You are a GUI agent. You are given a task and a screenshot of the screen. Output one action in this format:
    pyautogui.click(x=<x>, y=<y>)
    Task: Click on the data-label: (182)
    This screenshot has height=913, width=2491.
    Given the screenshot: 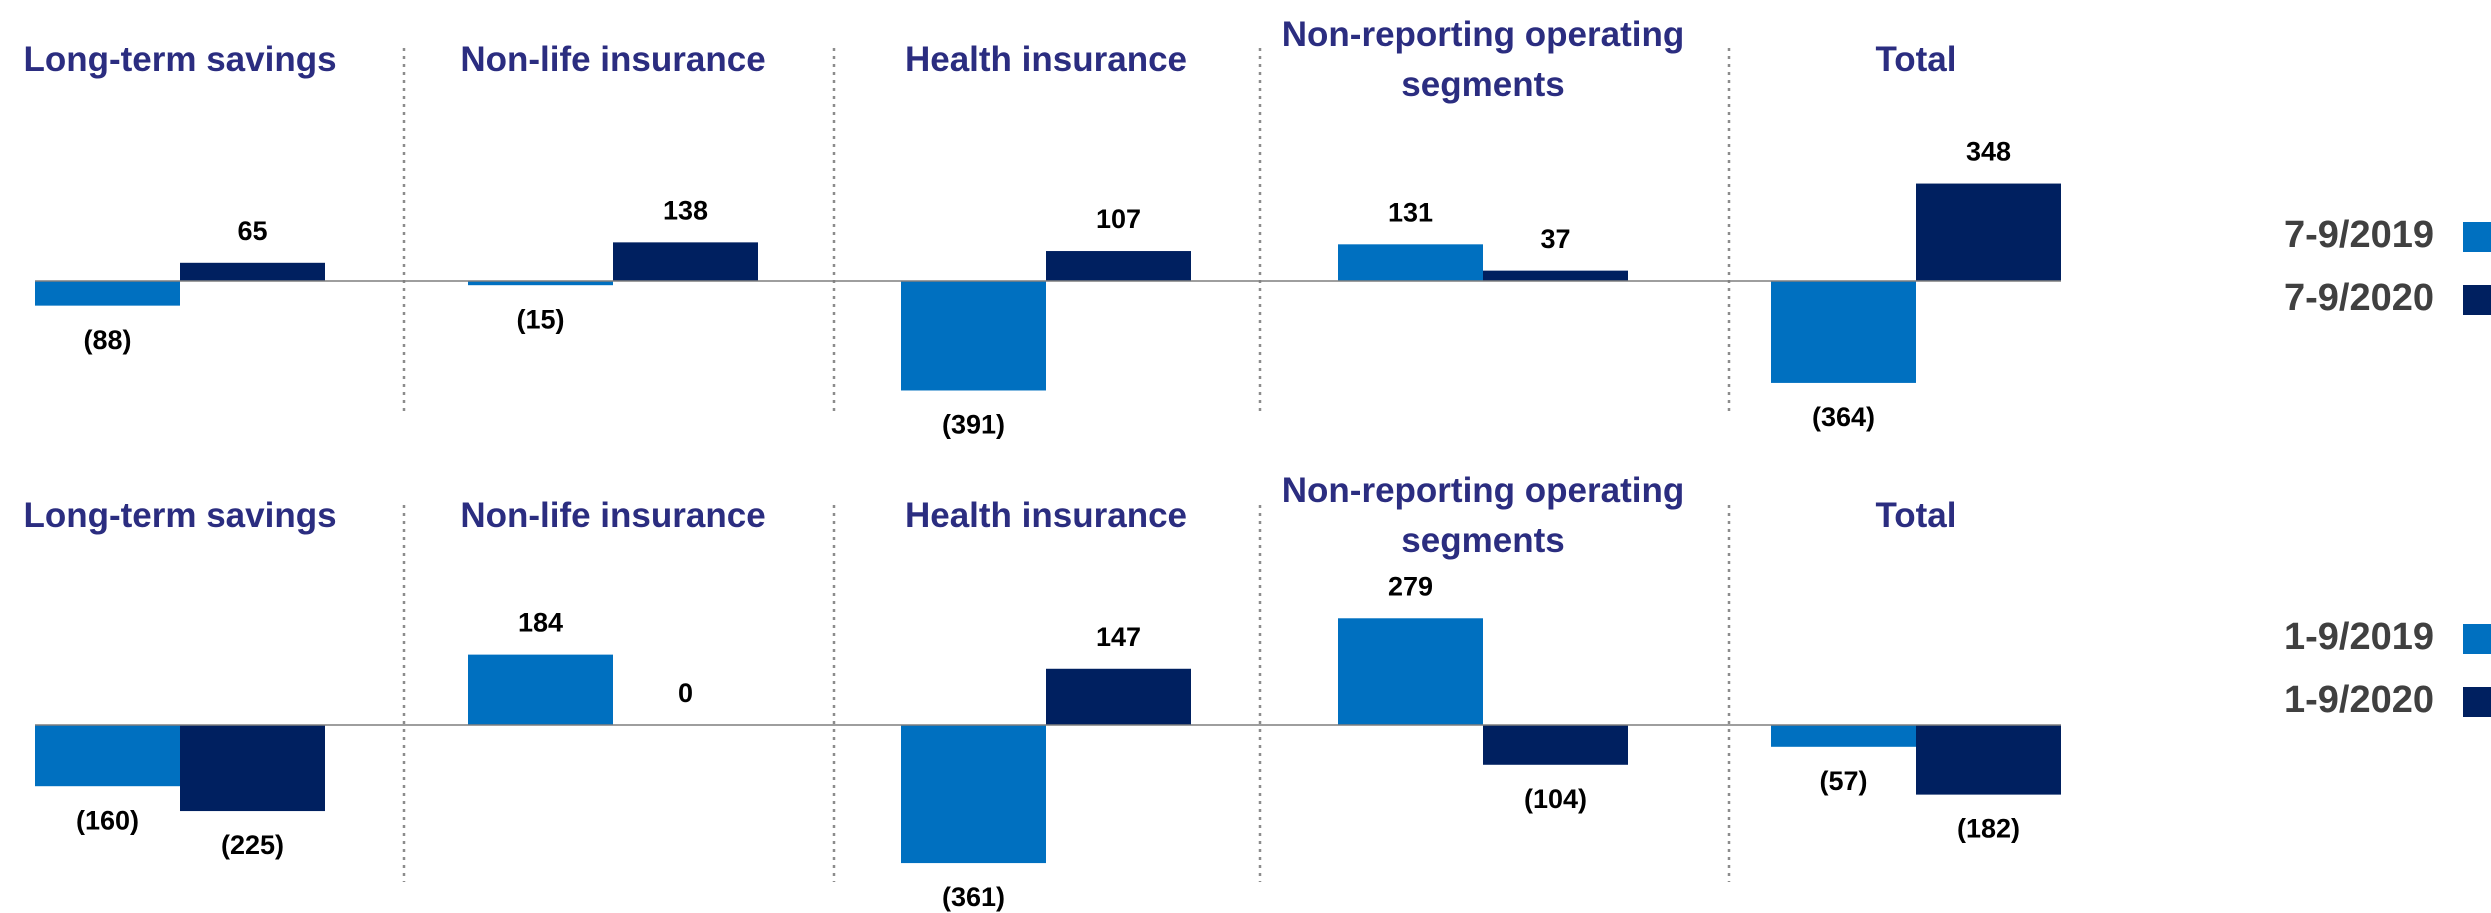 What is the action you would take?
    pyautogui.click(x=1988, y=829)
    